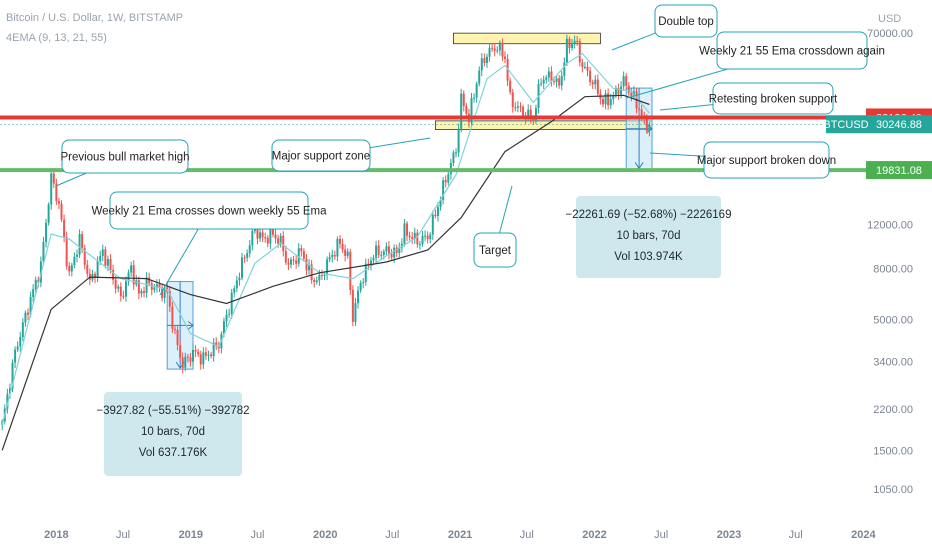 This screenshot has height=550, width=932. What do you see at coordinates (325, 535) in the screenshot?
I see `x-tick-label: 2020` at bounding box center [325, 535].